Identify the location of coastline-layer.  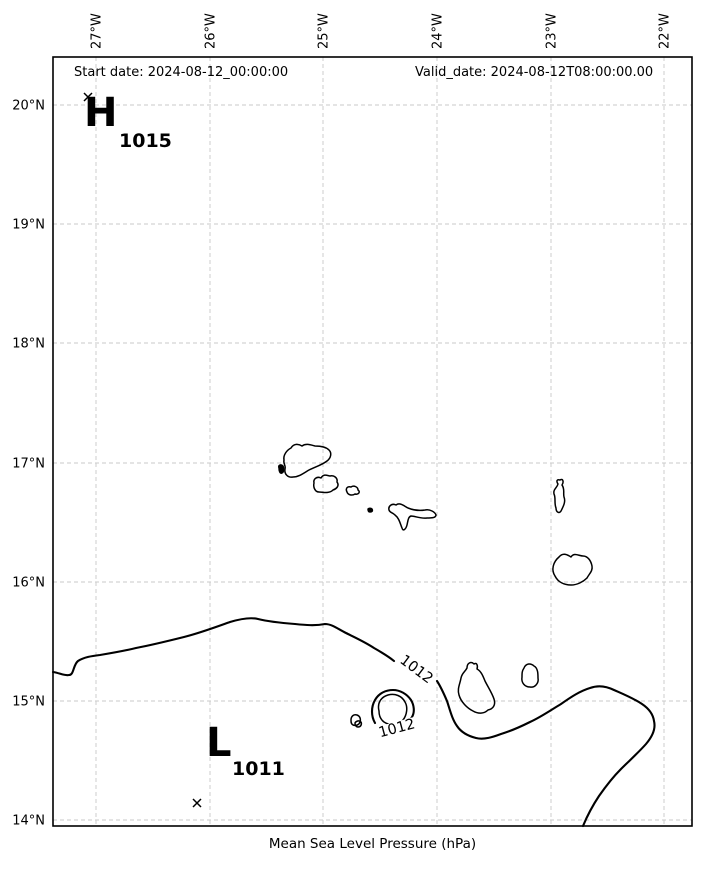
(435, 585).